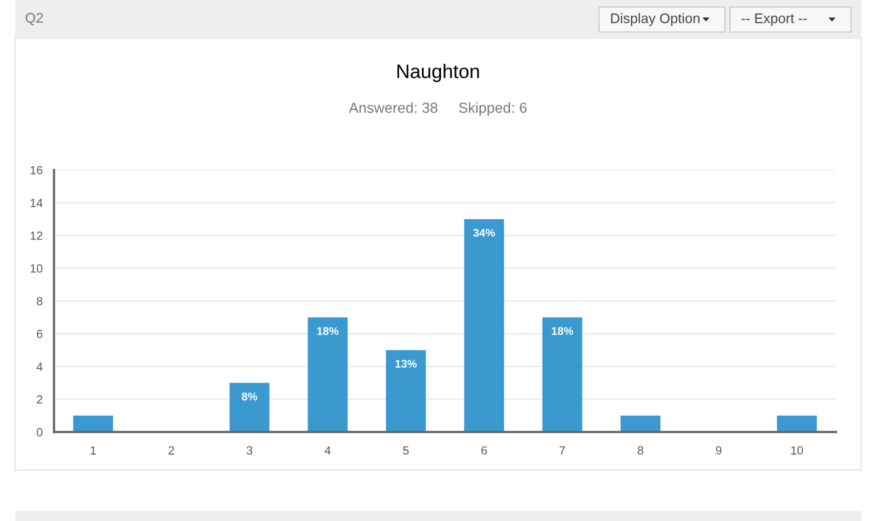 The height and width of the screenshot is (521, 877). Describe the element at coordinates (36, 170) in the screenshot. I see `y-tick-label: 16` at that location.